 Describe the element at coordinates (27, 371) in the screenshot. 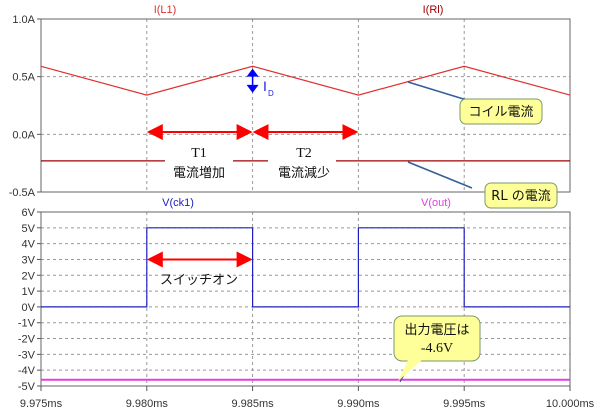

I see `y-tick-label: -4V` at that location.